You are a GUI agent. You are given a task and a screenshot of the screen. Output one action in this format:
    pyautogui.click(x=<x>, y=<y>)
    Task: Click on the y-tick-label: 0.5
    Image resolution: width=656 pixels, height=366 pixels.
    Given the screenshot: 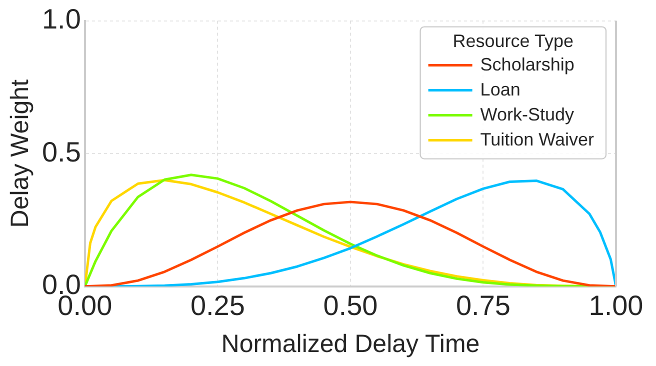 What is the action you would take?
    pyautogui.click(x=61, y=152)
    